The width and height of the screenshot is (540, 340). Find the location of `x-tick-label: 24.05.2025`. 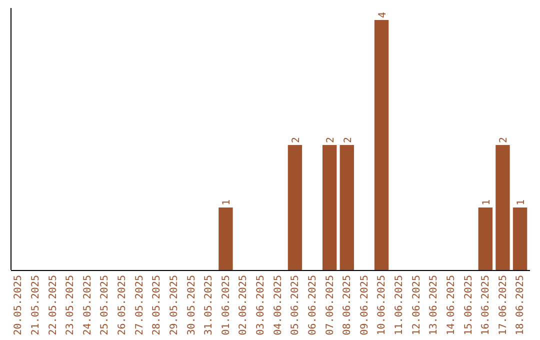

x-tick-label: 24.05.2025 is located at coordinates (88, 305).